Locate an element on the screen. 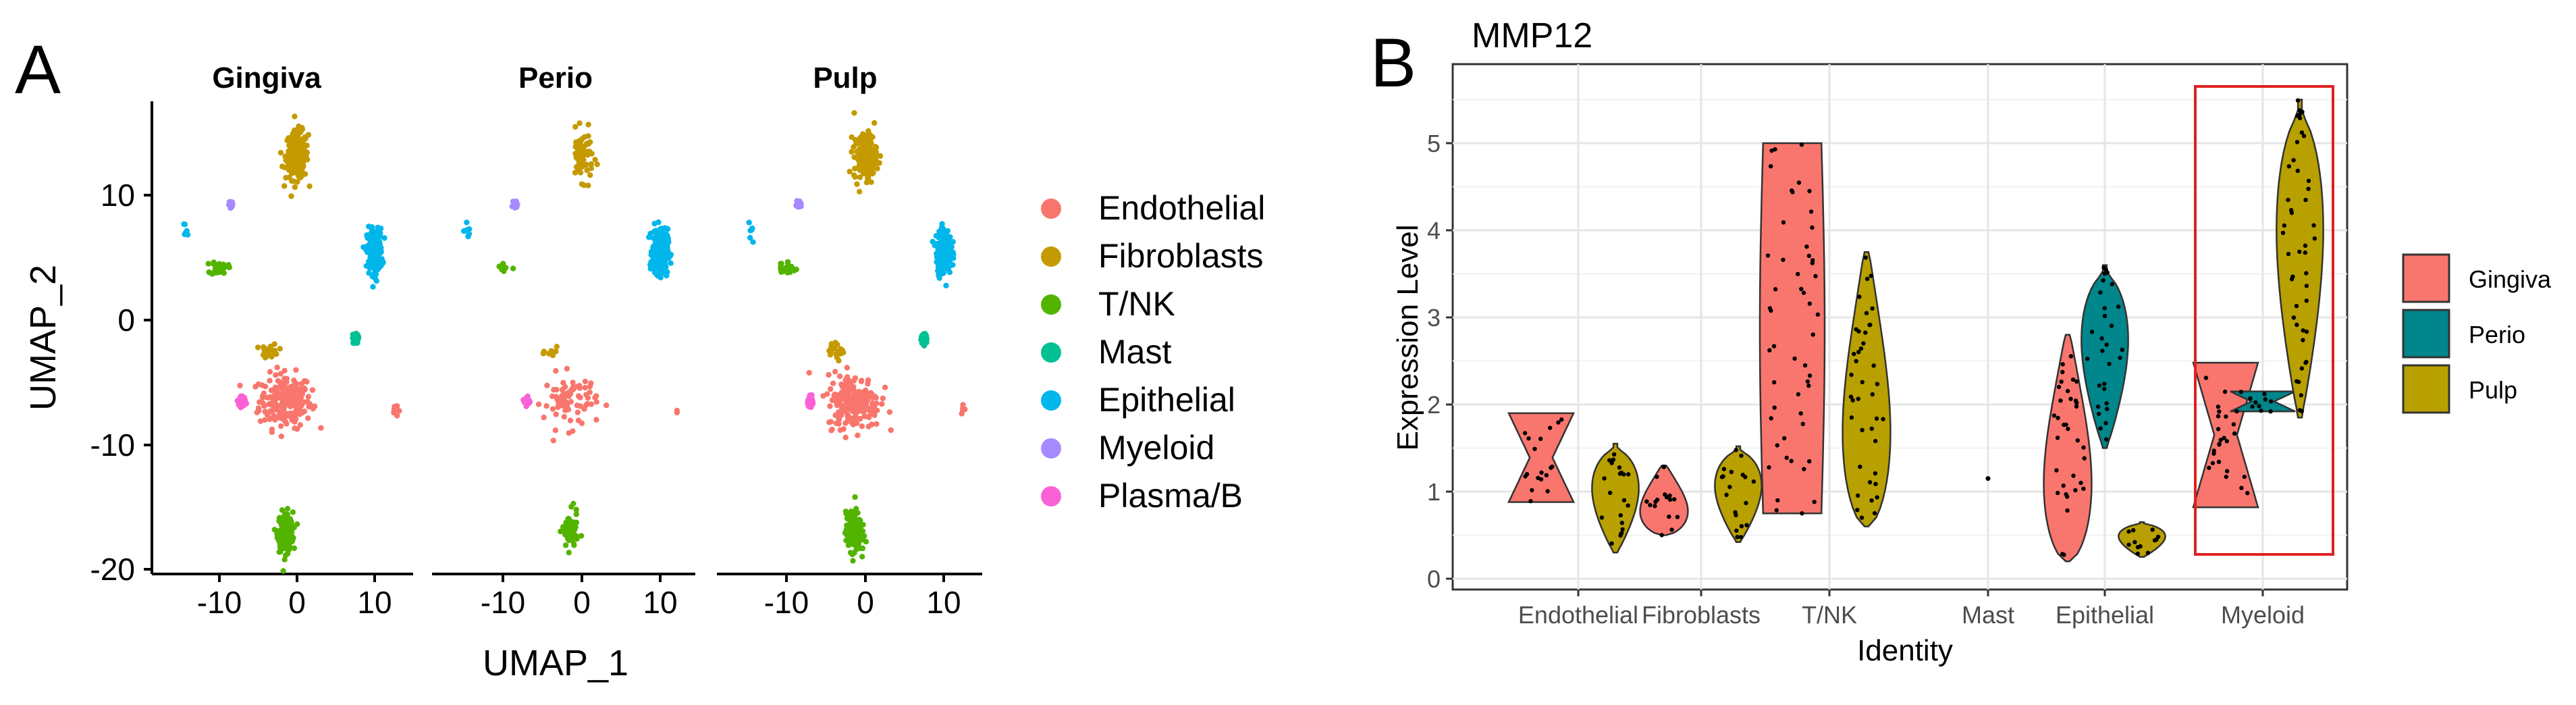 The image size is (2576, 705). violin-ytick-label: 4 is located at coordinates (1434, 230).